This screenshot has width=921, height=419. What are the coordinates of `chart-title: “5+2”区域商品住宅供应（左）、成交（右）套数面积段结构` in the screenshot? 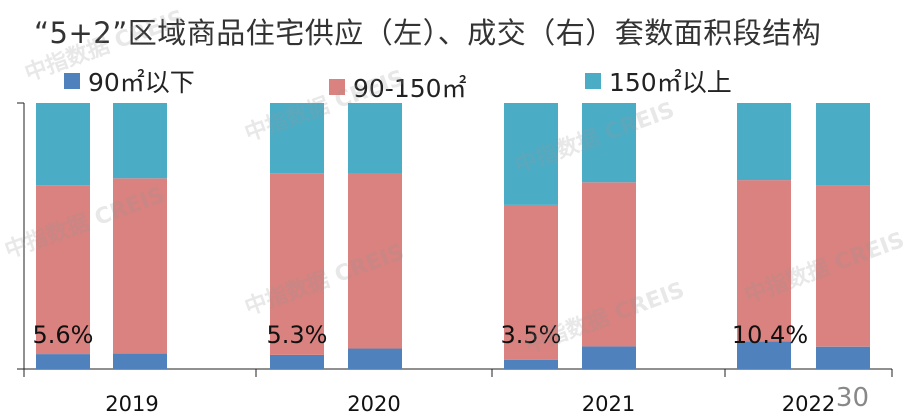 It's located at (428, 33).